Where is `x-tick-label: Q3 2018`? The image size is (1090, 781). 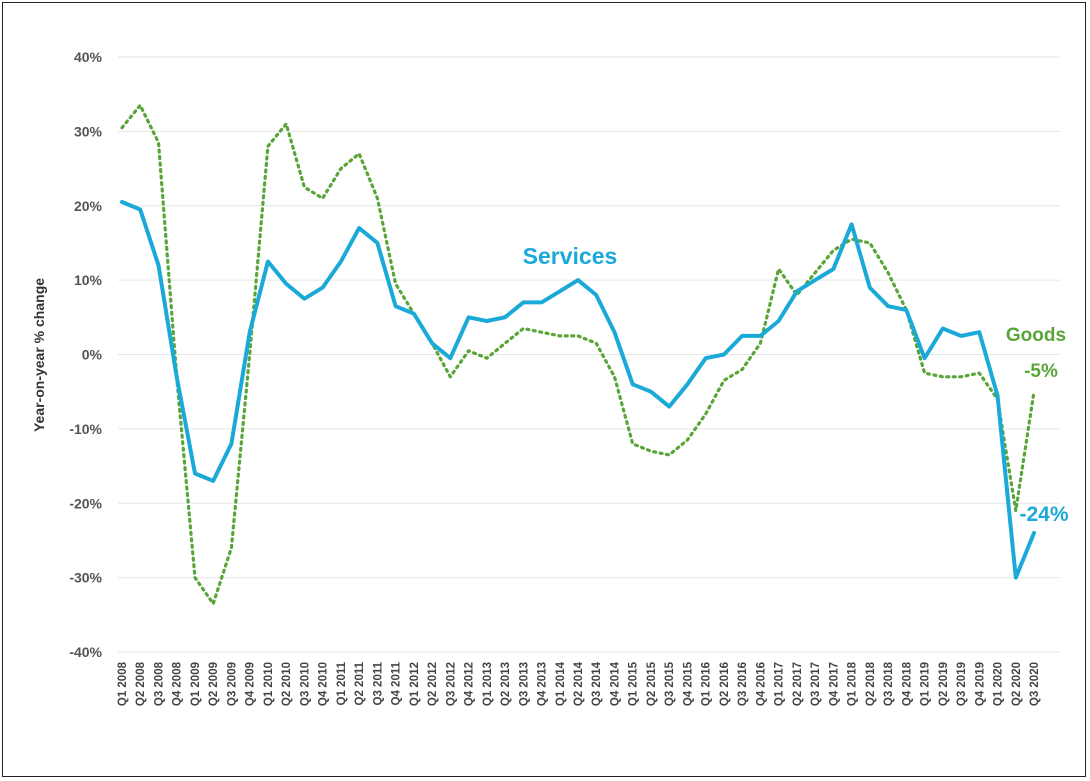
x-tick-label: Q3 2018 is located at coordinates (889, 683).